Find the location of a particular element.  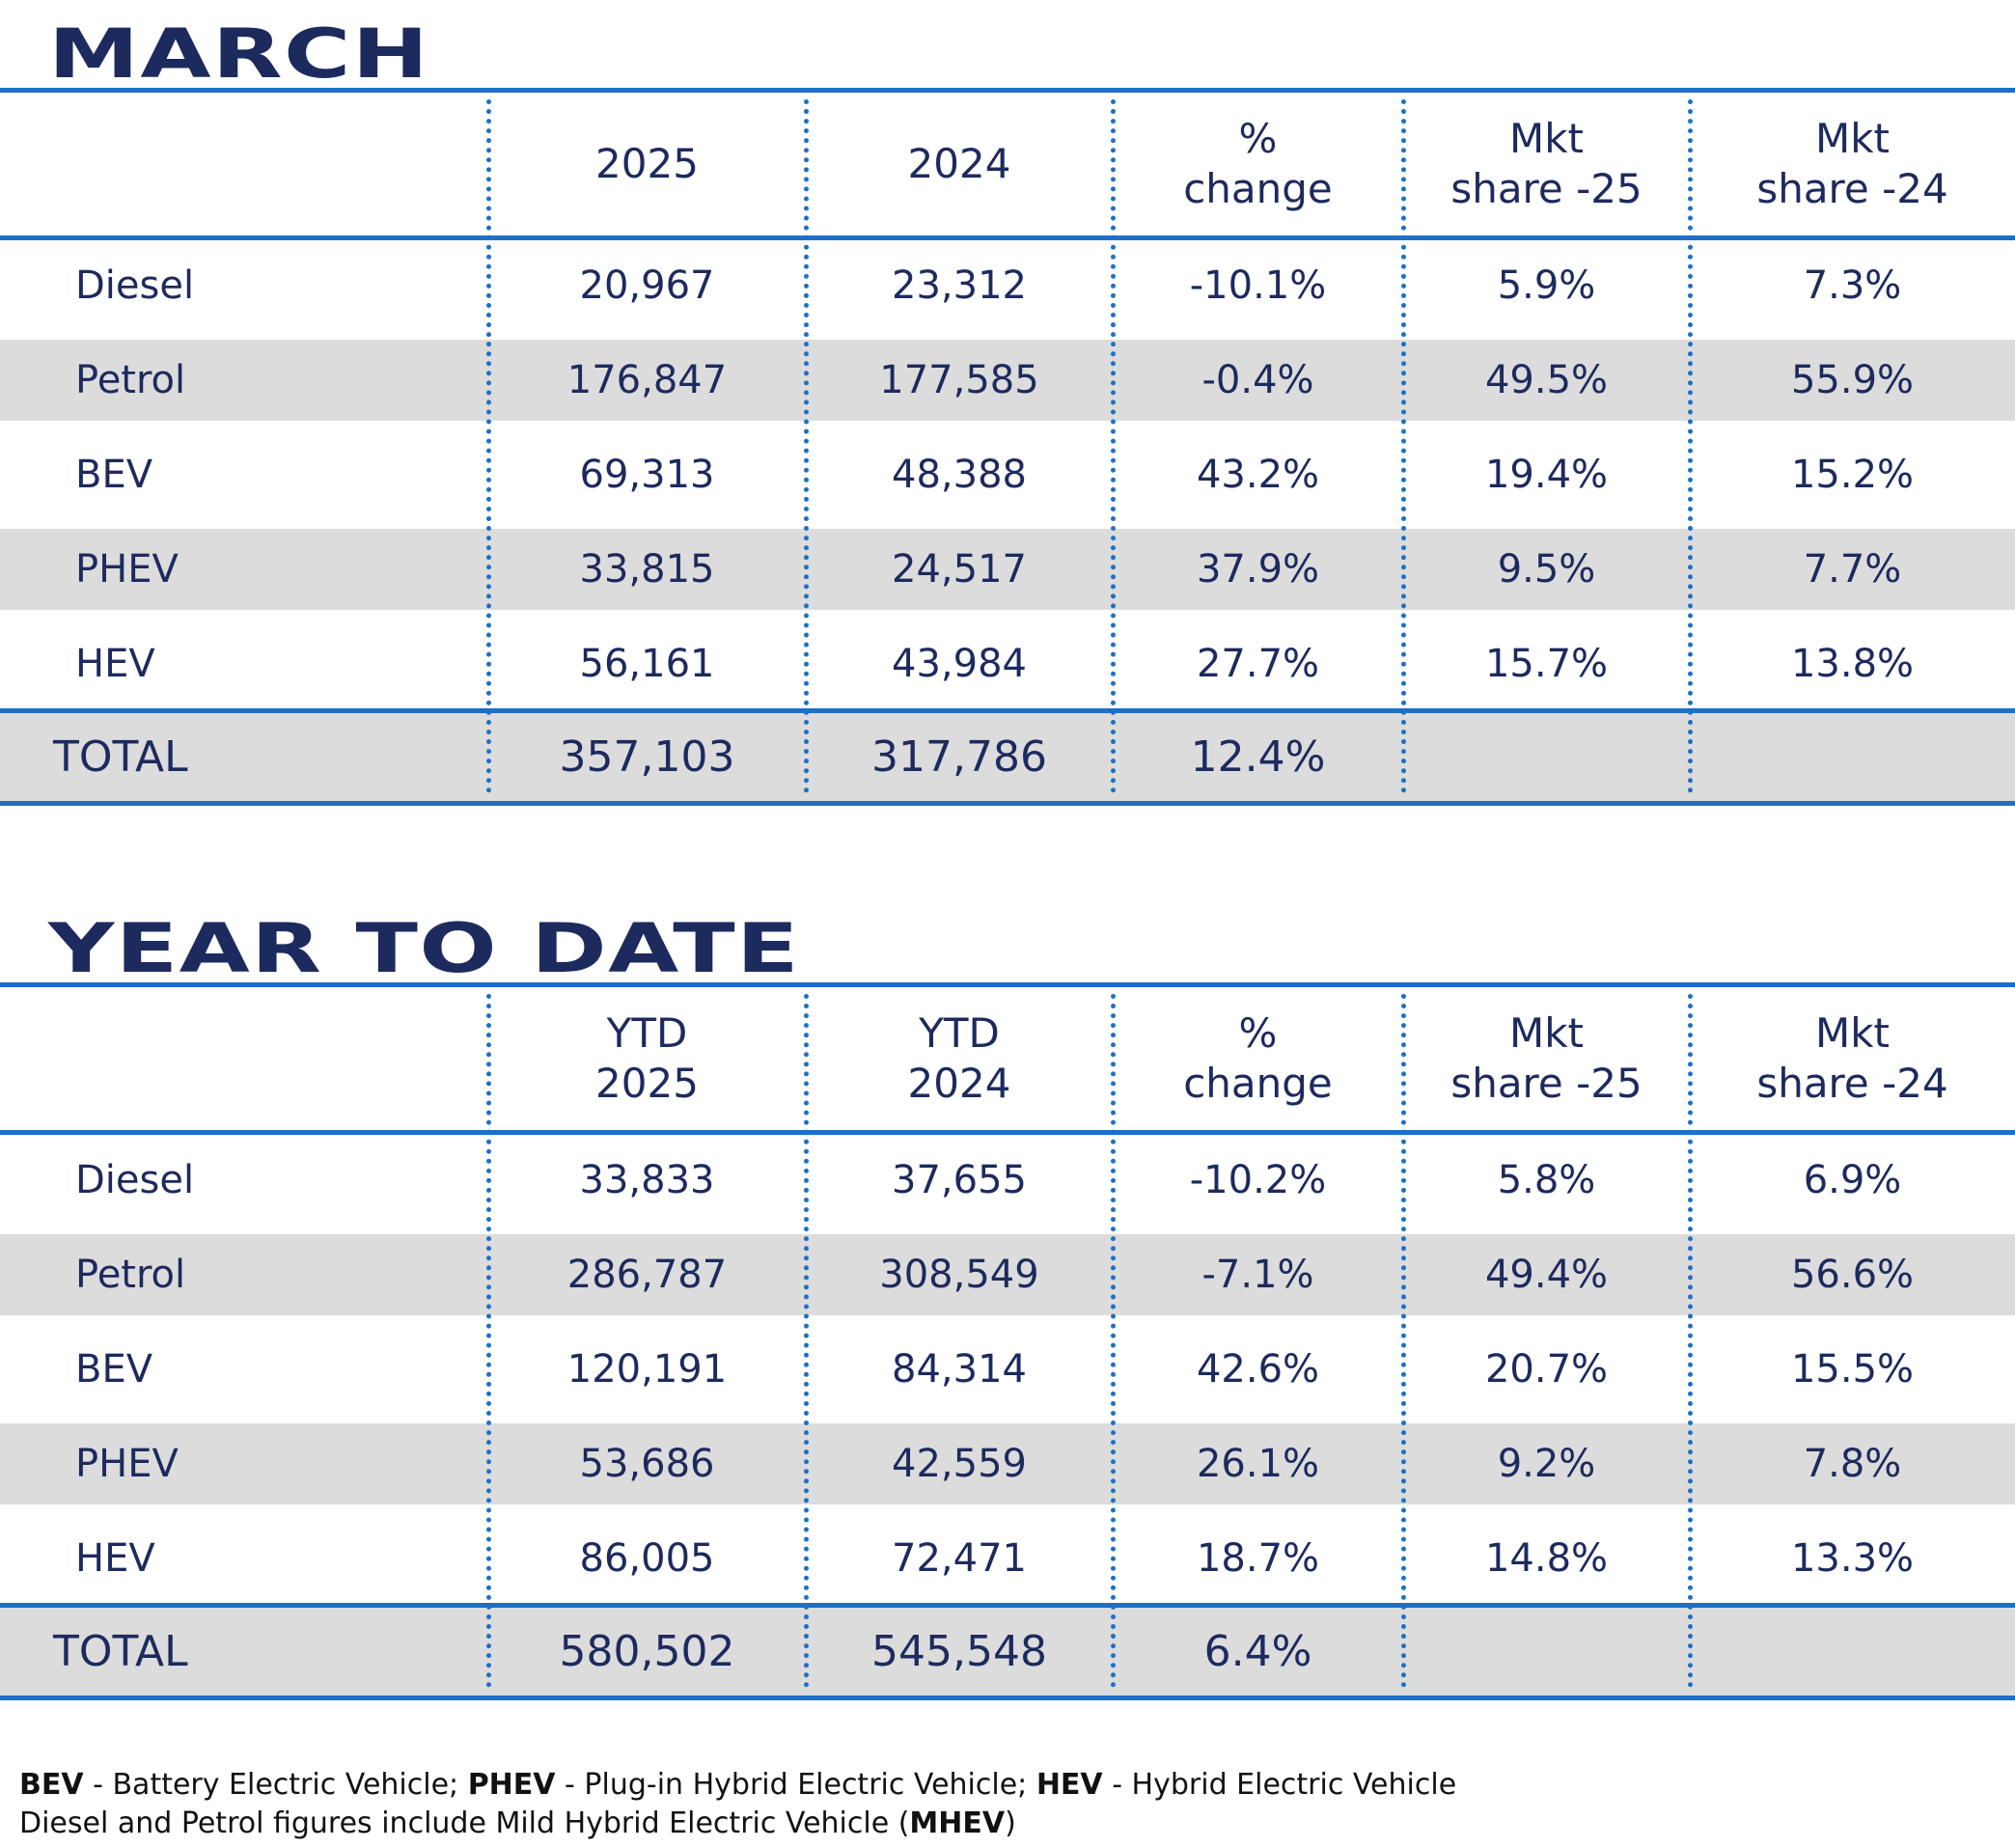

table-cell: 286,787 is located at coordinates (647, 1275).